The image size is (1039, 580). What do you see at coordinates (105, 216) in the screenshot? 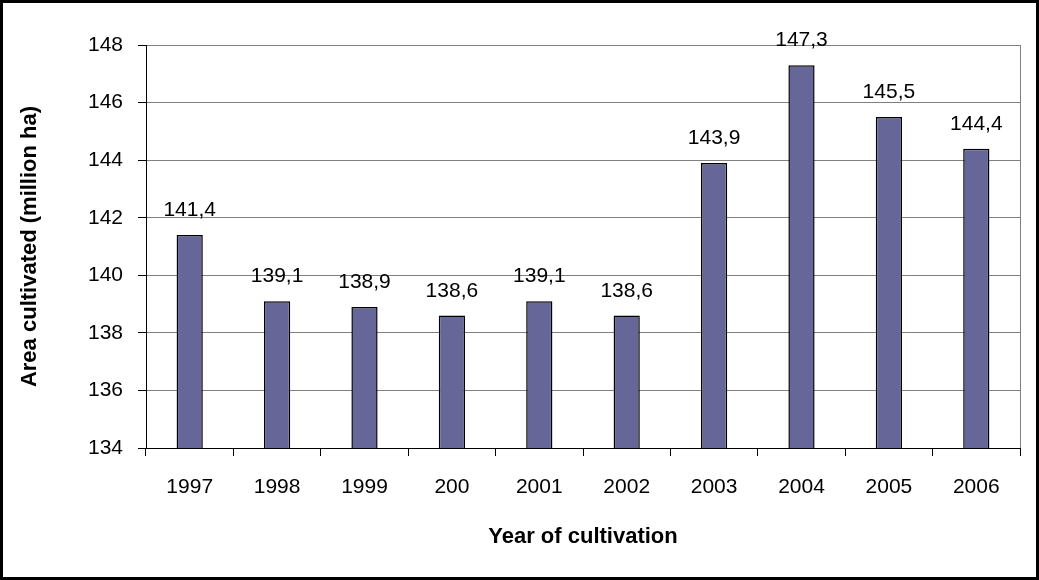
I see `y-tick-label: 142` at bounding box center [105, 216].